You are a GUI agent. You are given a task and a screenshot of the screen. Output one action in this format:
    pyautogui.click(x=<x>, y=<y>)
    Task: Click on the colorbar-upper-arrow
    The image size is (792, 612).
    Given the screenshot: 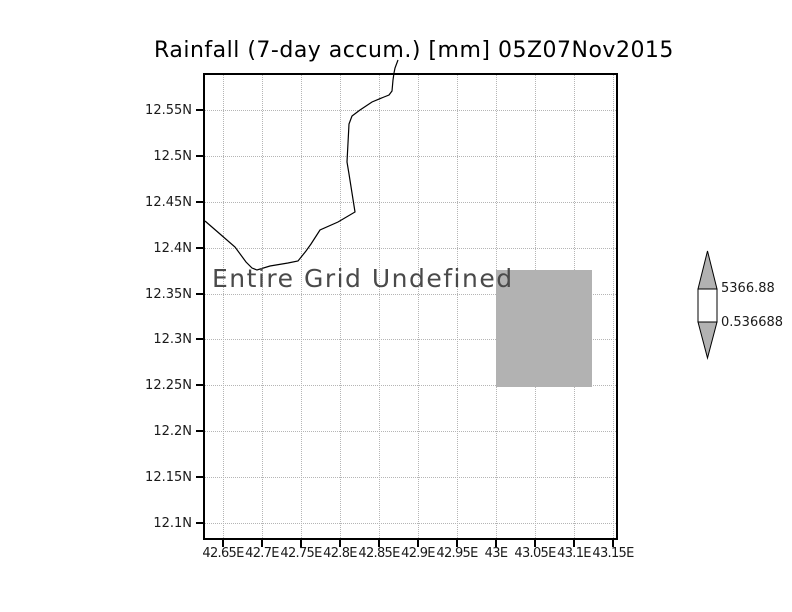 What is the action you would take?
    pyautogui.click(x=707, y=270)
    